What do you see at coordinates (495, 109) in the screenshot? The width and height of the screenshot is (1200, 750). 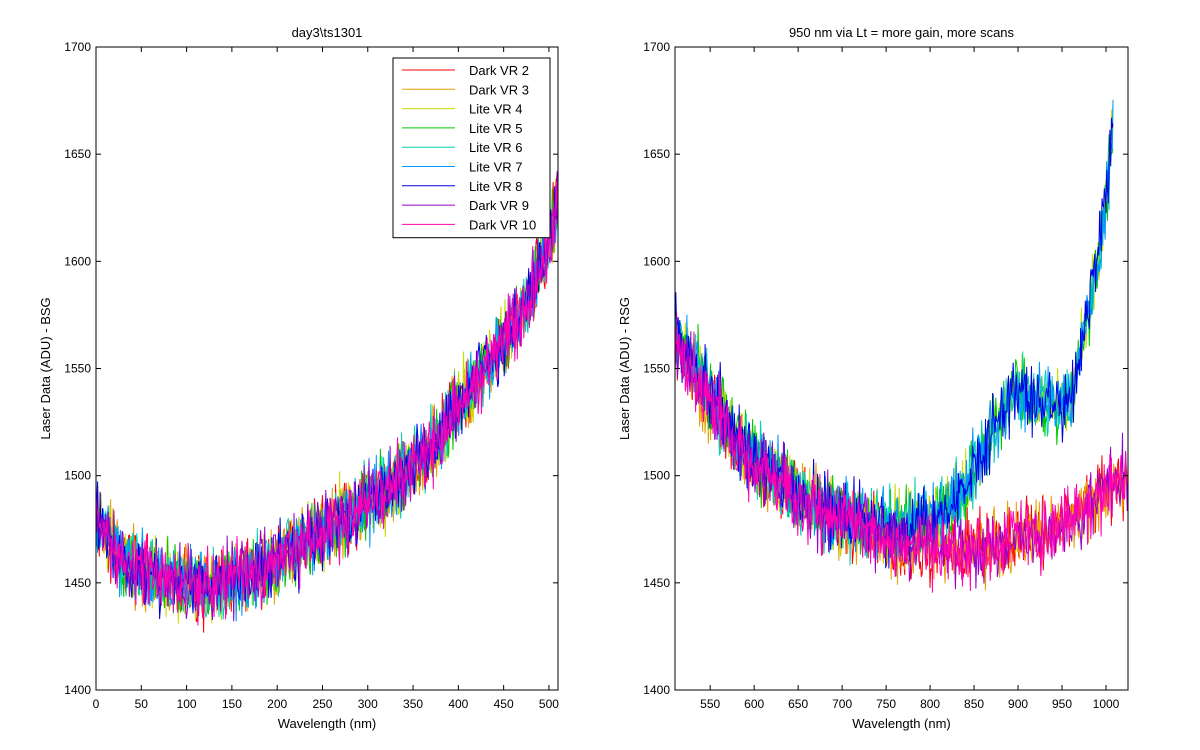 I see `legend-label: Lite VR 4` at bounding box center [495, 109].